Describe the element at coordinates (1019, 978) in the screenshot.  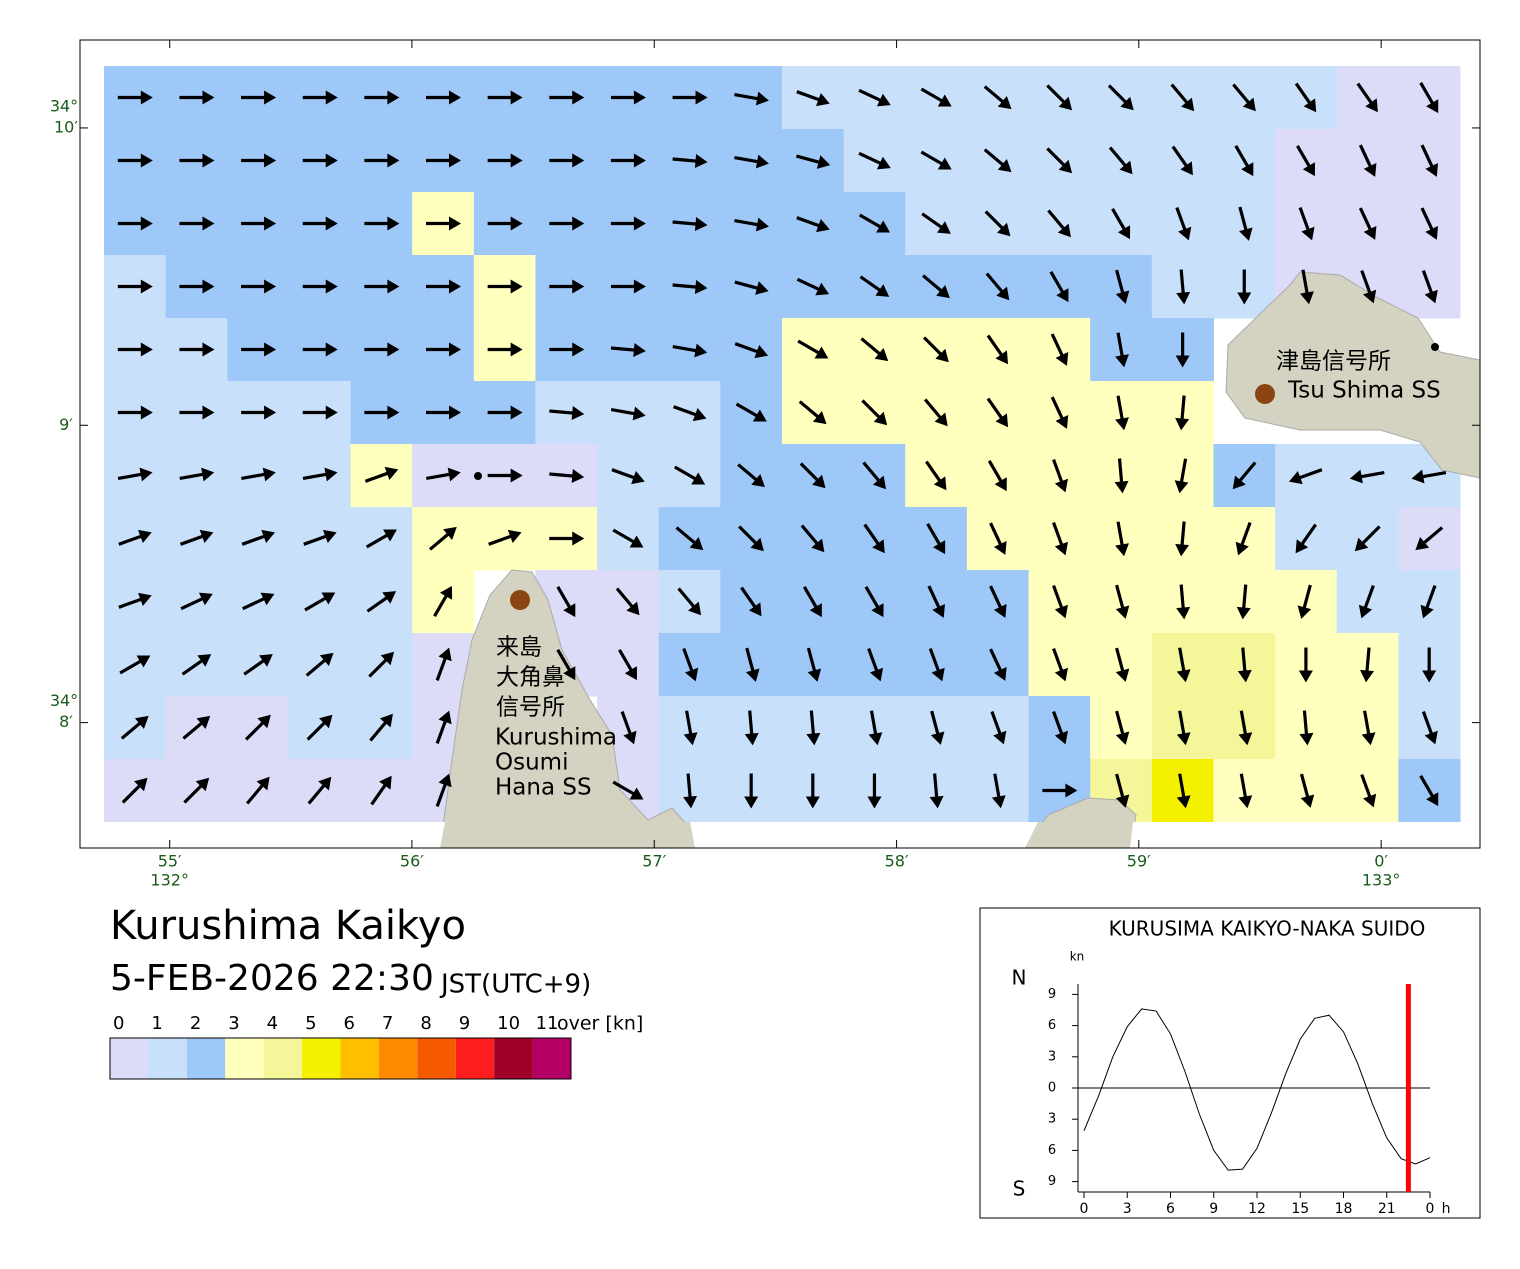
I see `north-label: N` at that location.